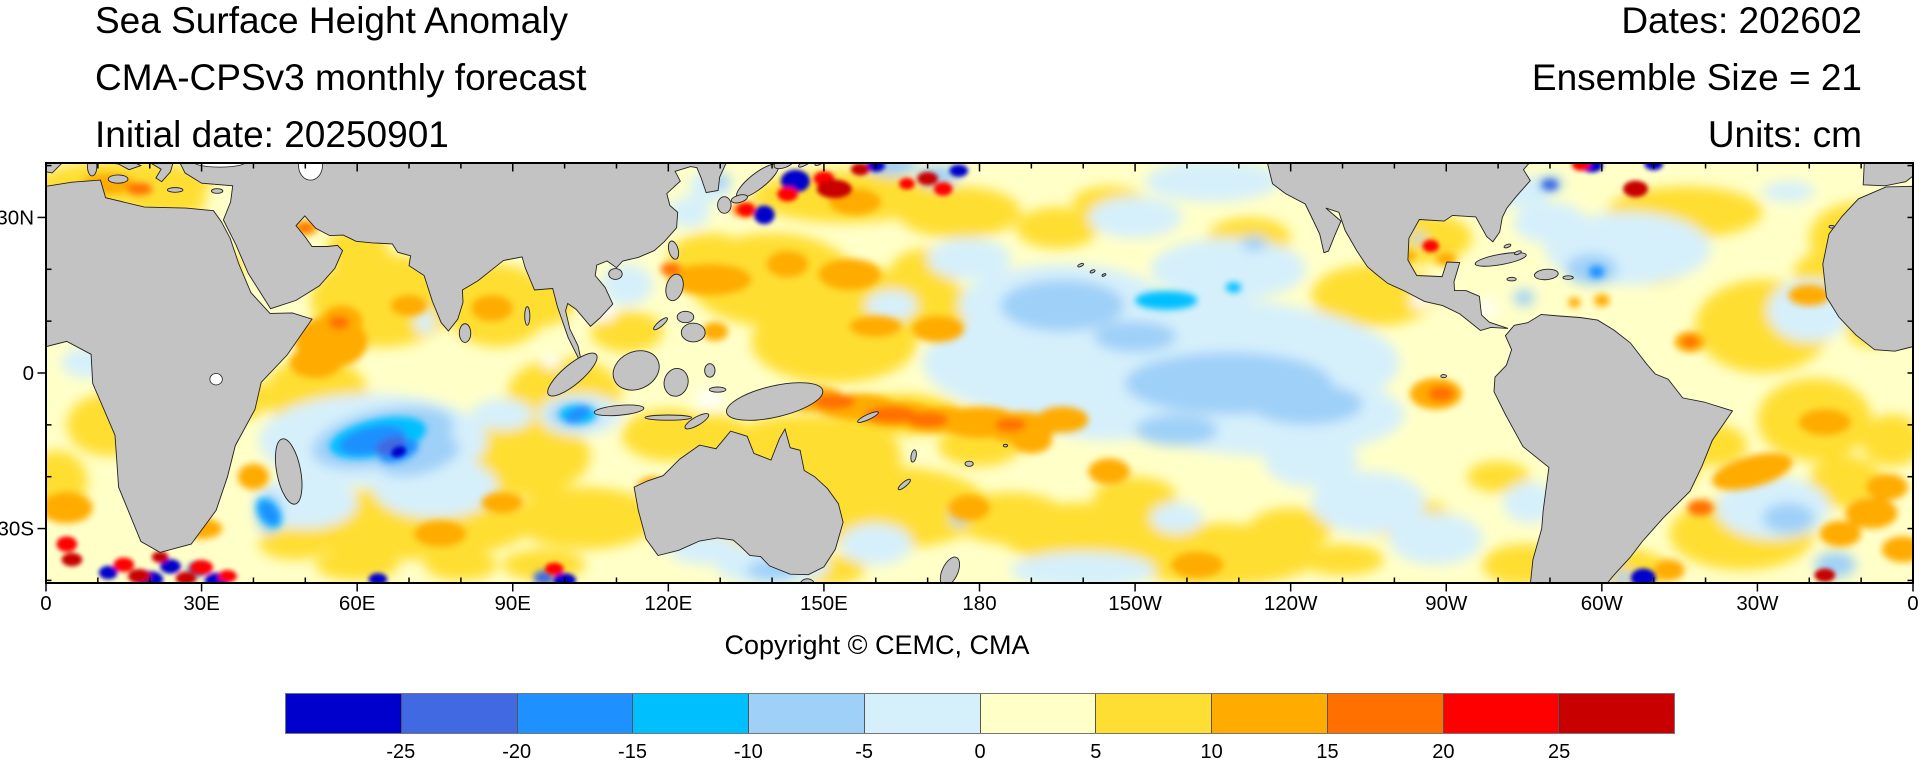 The width and height of the screenshot is (1920, 762). What do you see at coordinates (1741, 20) in the screenshot?
I see `forecast-dates-text: Dates: 202602` at bounding box center [1741, 20].